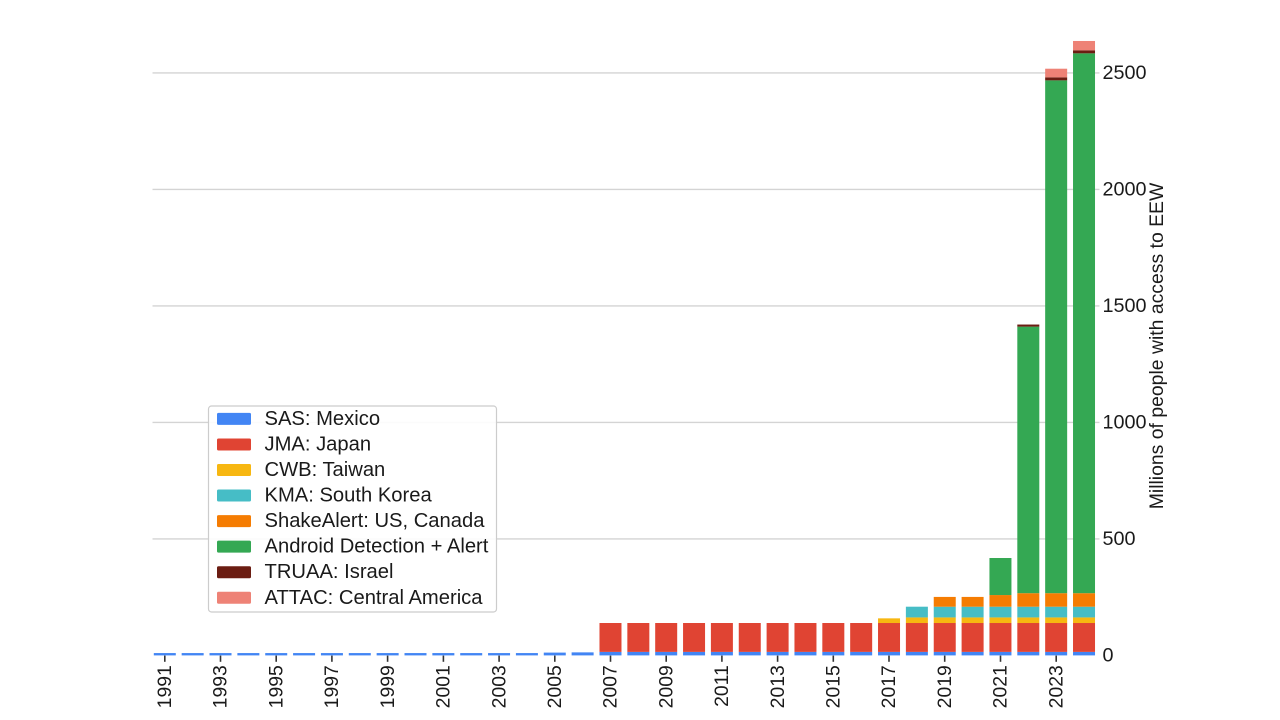 Image resolution: width=1280 pixels, height=720 pixels. Describe the element at coordinates (666, 686) in the screenshot. I see `svg-text: 2009` at that location.